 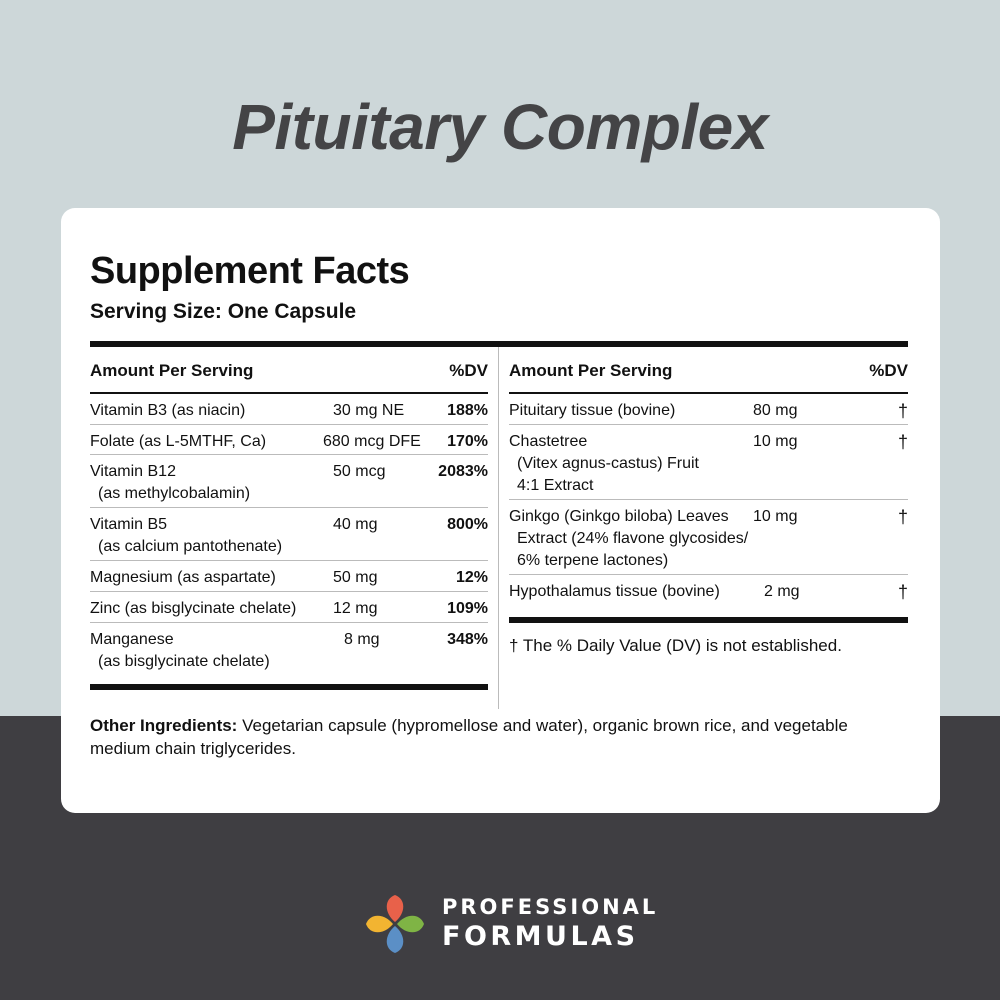 What do you see at coordinates (782, 591) in the screenshot?
I see `ingredient-amount: 2 mg` at bounding box center [782, 591].